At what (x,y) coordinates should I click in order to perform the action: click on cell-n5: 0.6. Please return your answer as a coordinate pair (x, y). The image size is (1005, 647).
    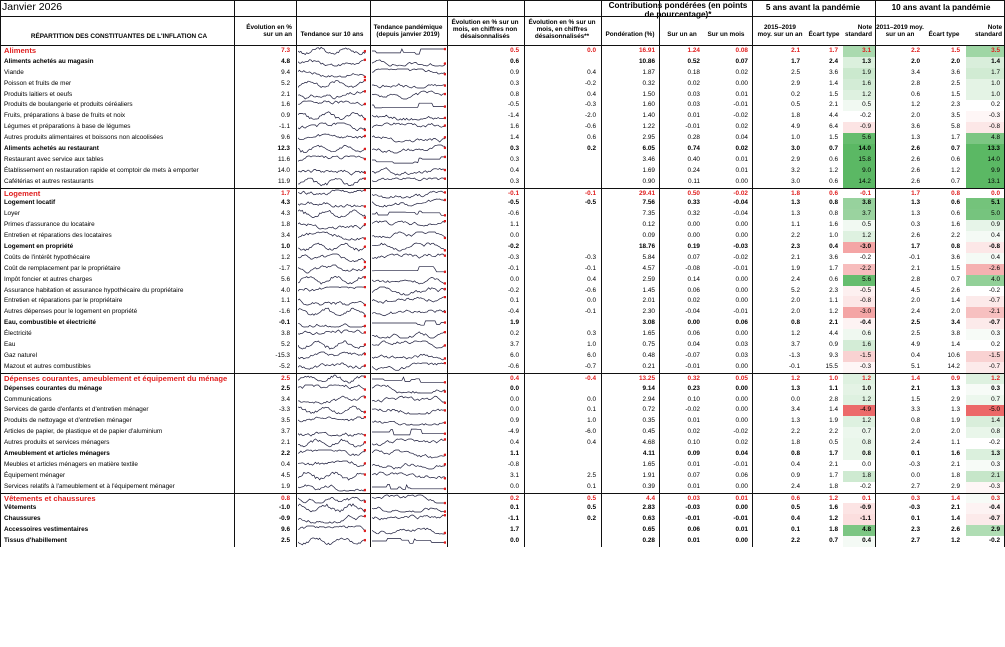
    Looking at the image, I should click on (866, 334).